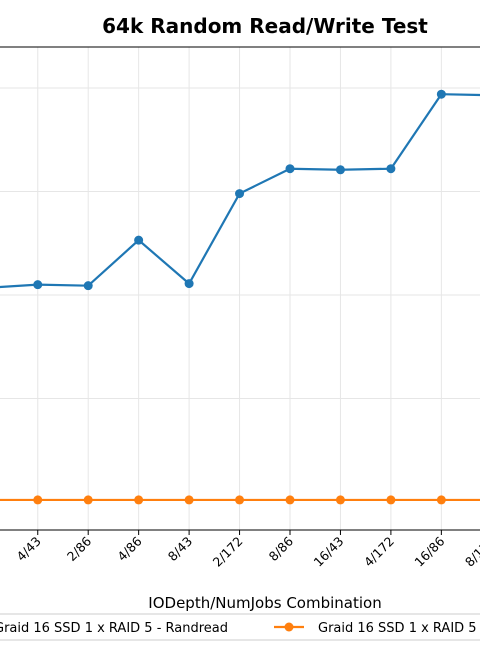 The height and width of the screenshot is (650, 480). Describe the element at coordinates (180, 549) in the screenshot. I see `x-tick-label: 8/43` at that location.